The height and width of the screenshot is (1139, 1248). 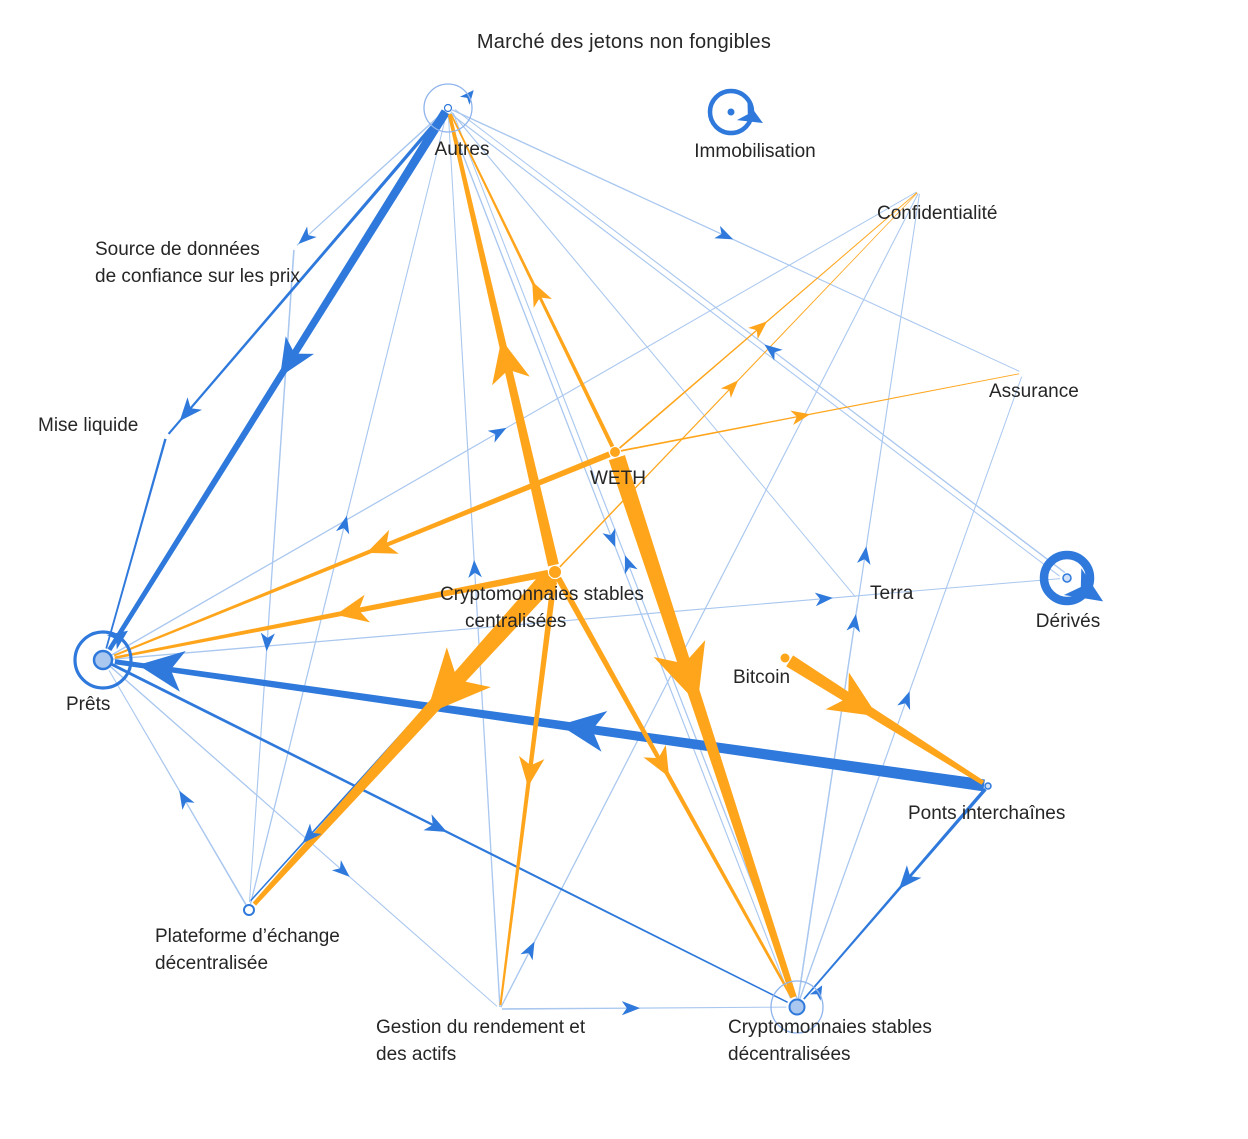 I want to click on node-dot-autres, so click(x=448, y=108).